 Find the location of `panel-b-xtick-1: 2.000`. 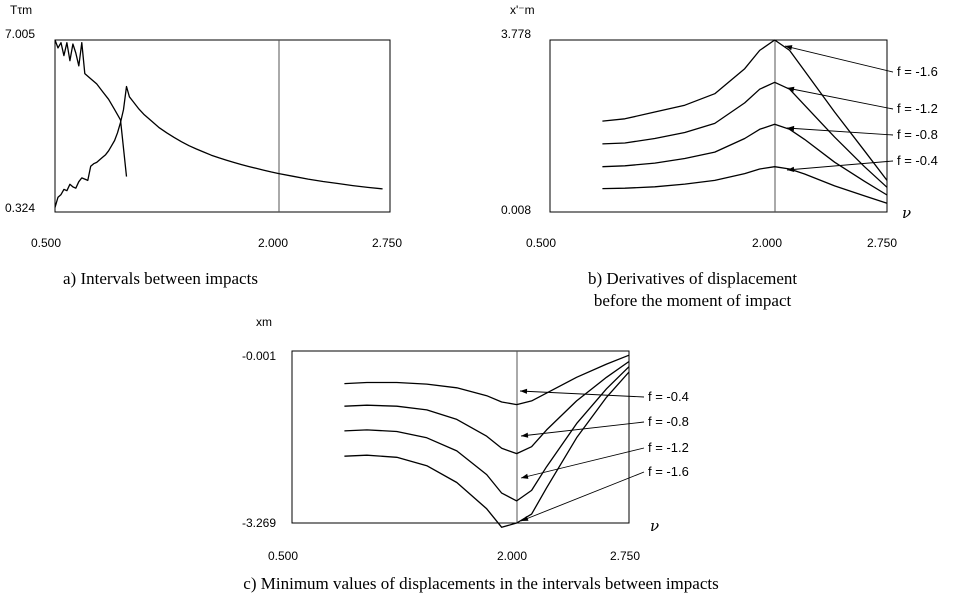

panel-b-xtick-1: 2.000 is located at coordinates (767, 243).